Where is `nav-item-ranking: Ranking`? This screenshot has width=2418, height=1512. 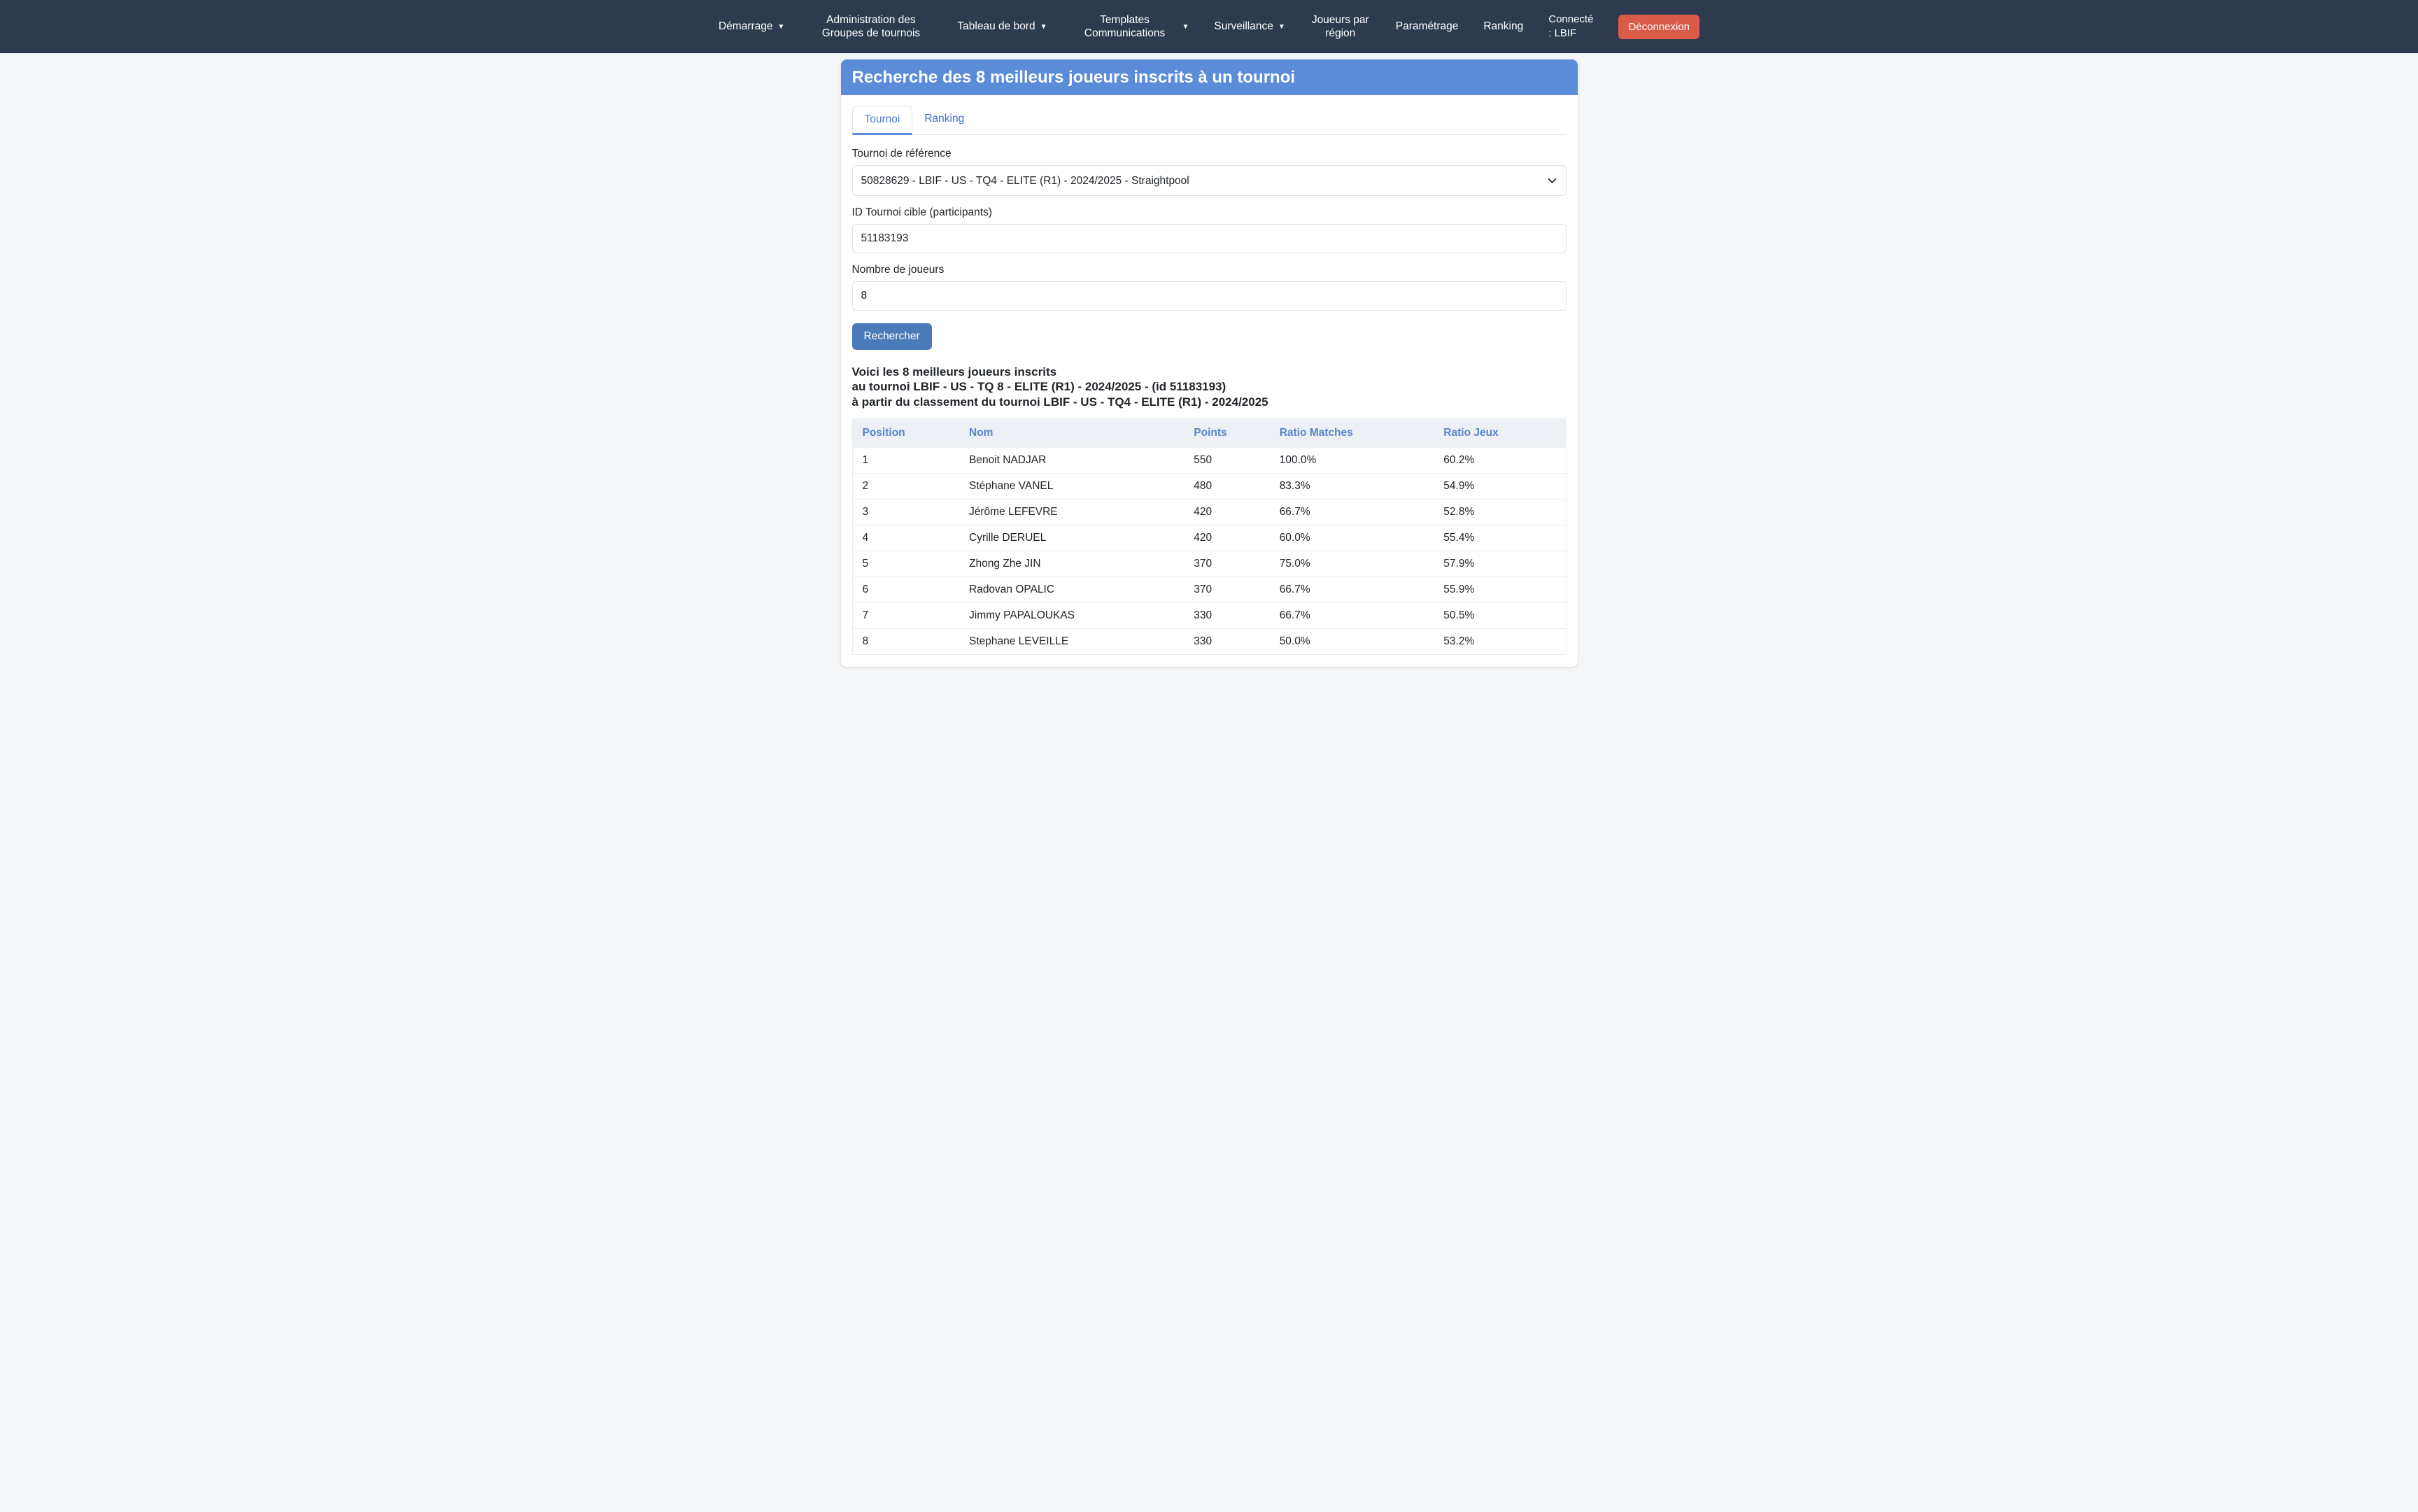 nav-item-ranking: Ranking is located at coordinates (1503, 26).